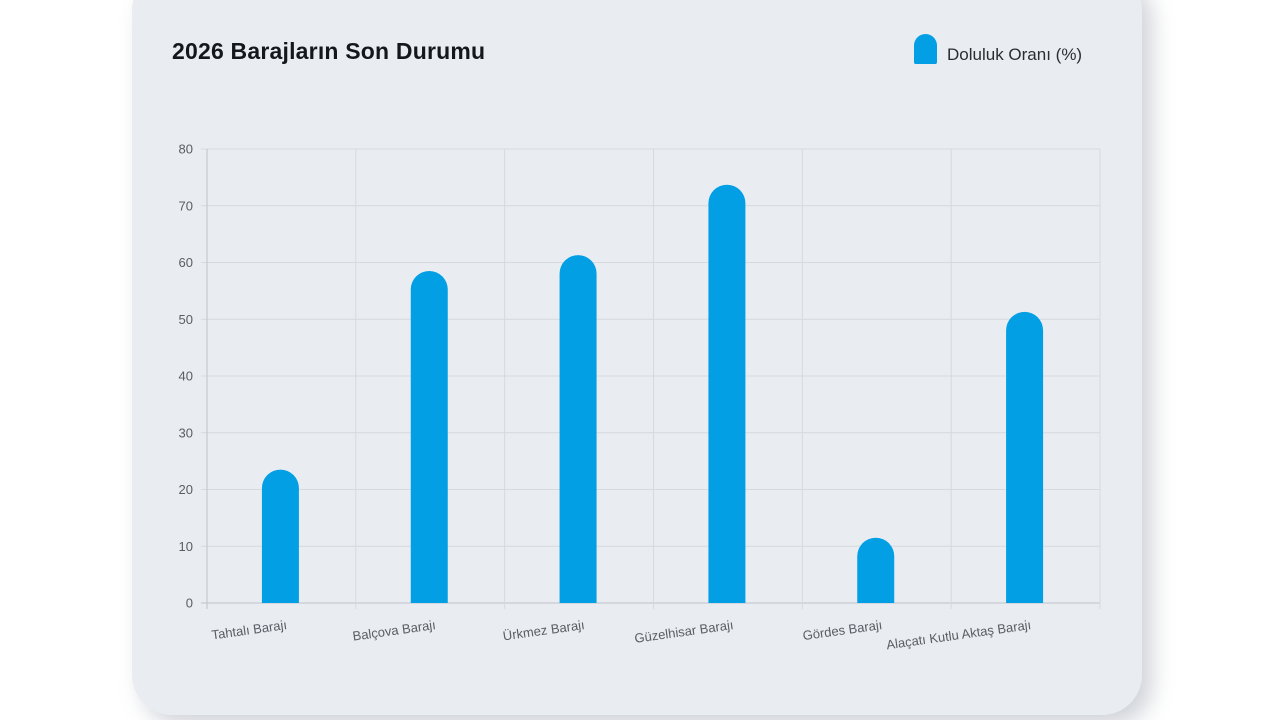  Describe the element at coordinates (683, 631) in the screenshot. I see `x-tick-label: Güzelhisar Barajı` at that location.